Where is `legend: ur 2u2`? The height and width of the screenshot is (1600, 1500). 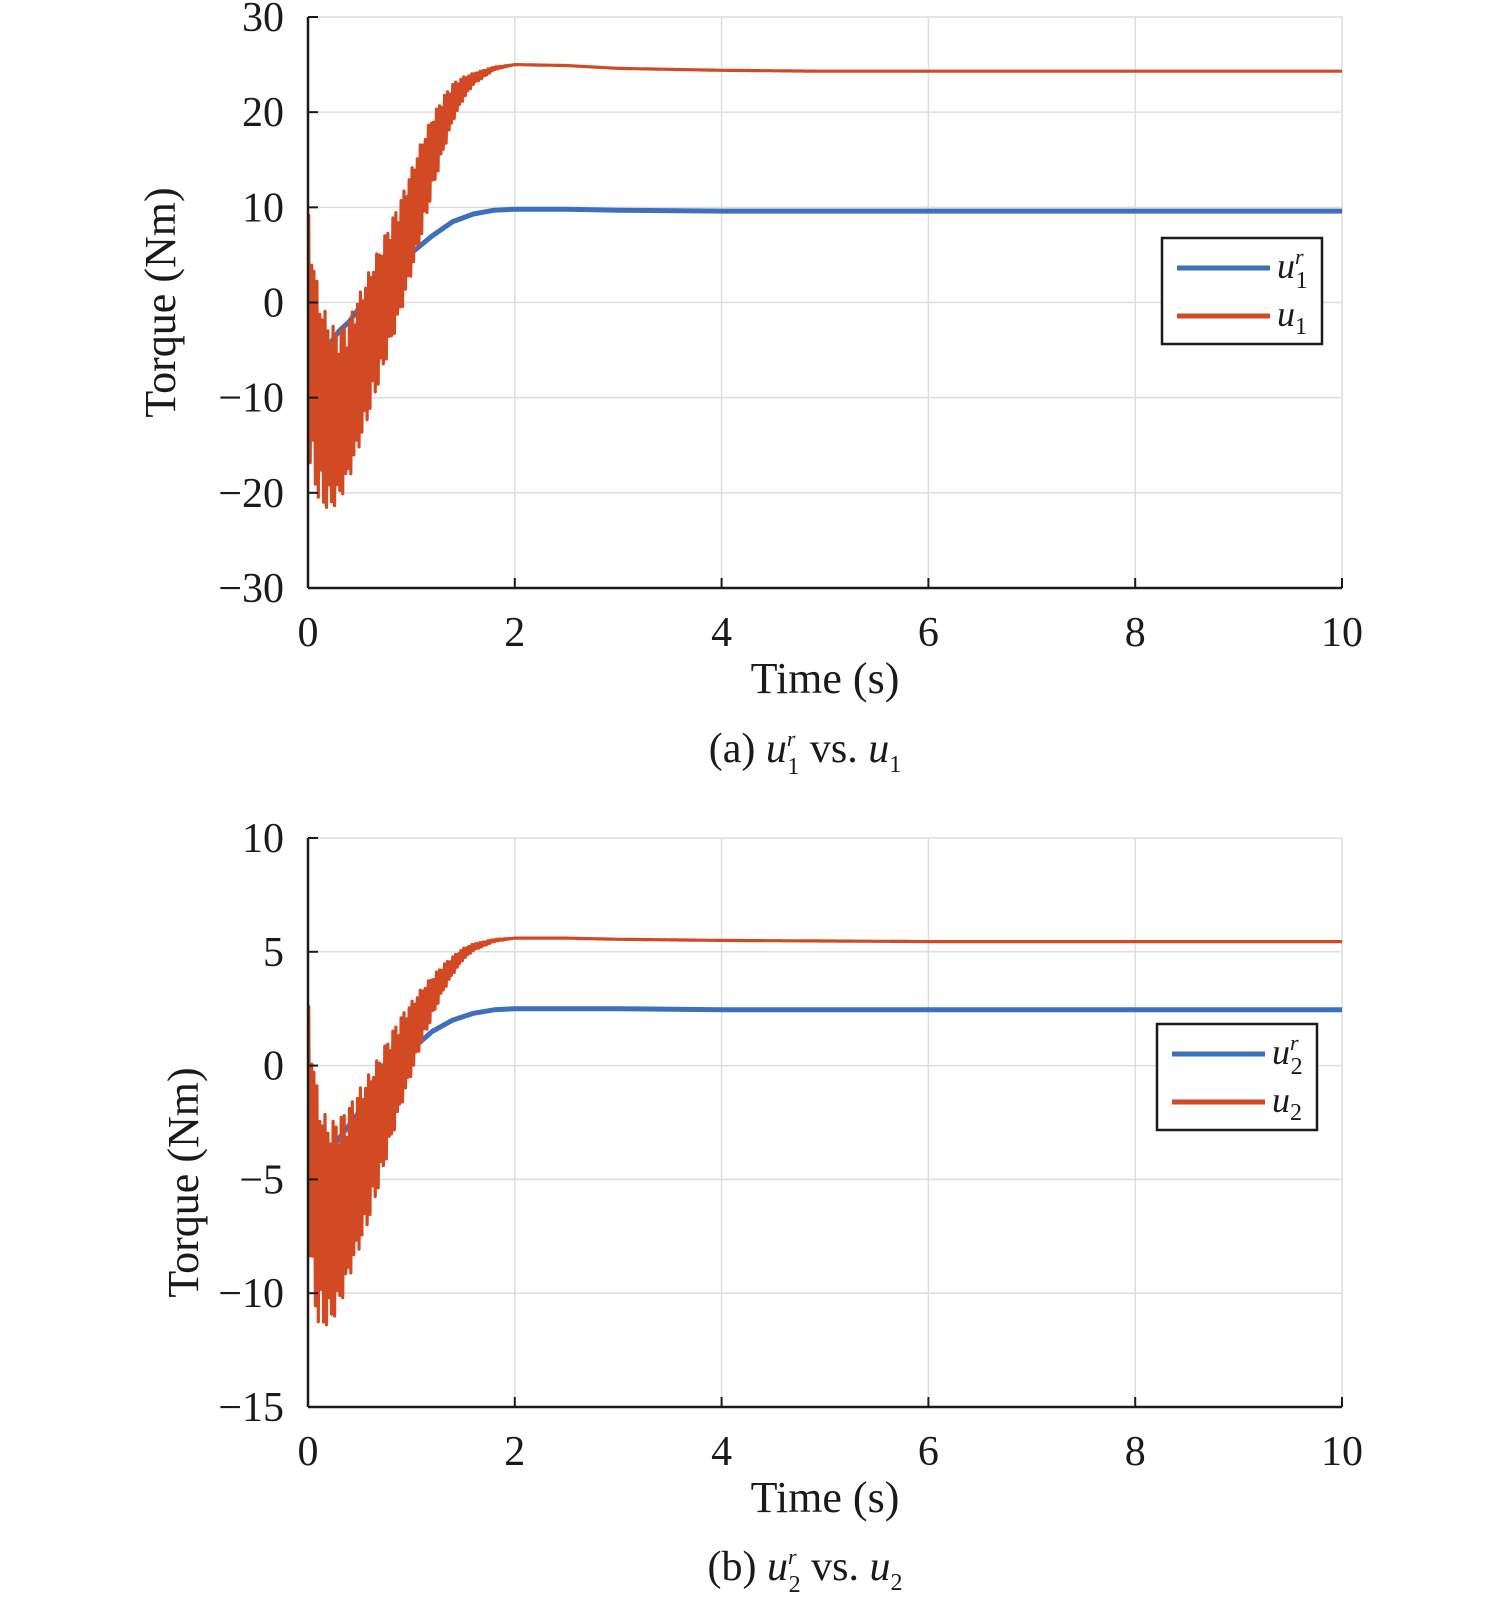 legend: ur 2u2 is located at coordinates (1237, 1077).